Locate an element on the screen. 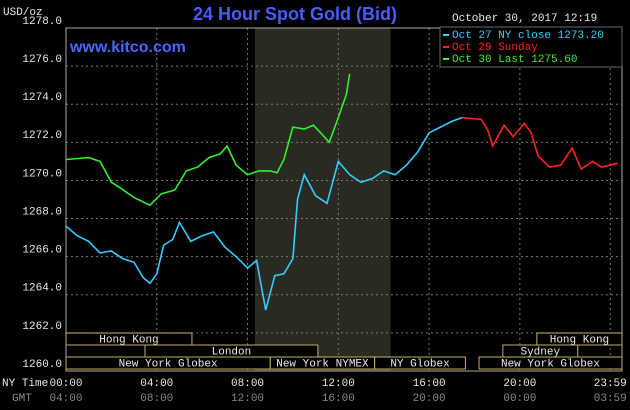 The width and height of the screenshot is (630, 410). y-tick-label: 1262.0 is located at coordinates (42, 327).